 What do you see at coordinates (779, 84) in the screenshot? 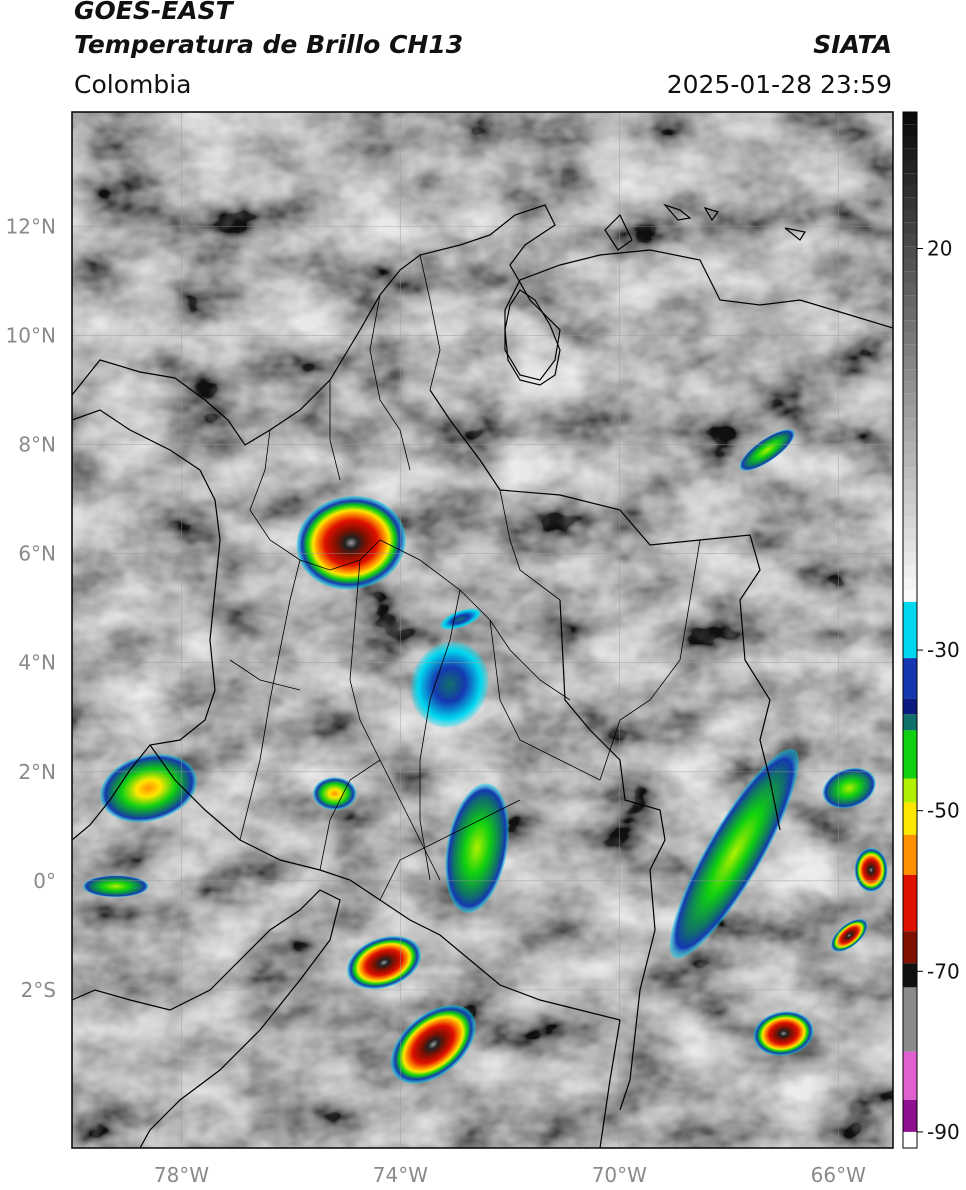
I see `timestamp-label: 2025-01-28 23:59` at bounding box center [779, 84].